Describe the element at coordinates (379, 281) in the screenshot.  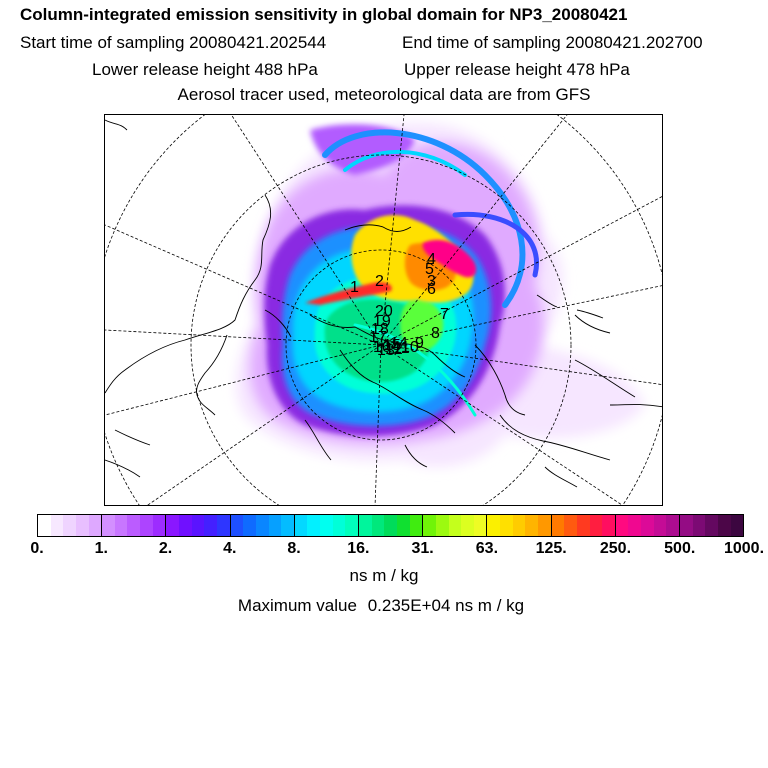
I see `release-label: 2` at that location.